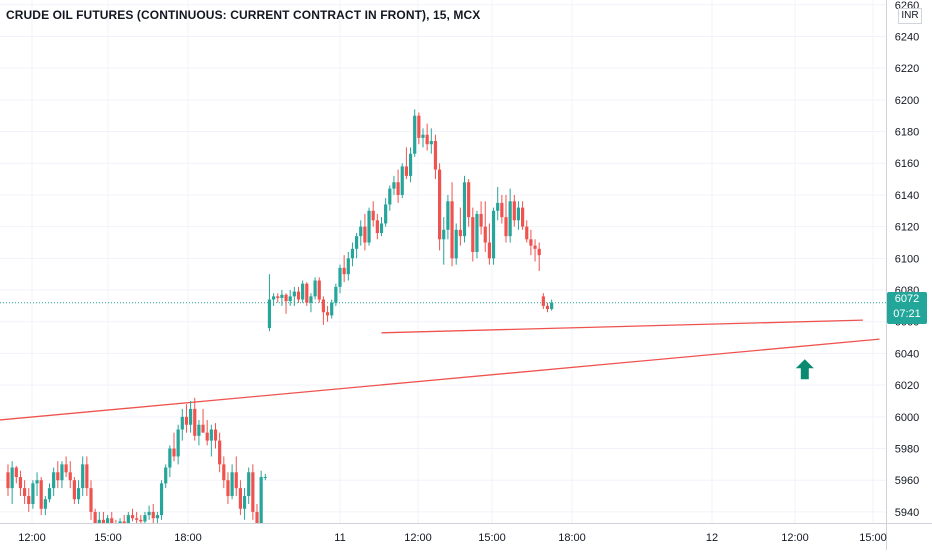  What do you see at coordinates (907, 69) in the screenshot?
I see `y-tick-label: 6220` at bounding box center [907, 69].